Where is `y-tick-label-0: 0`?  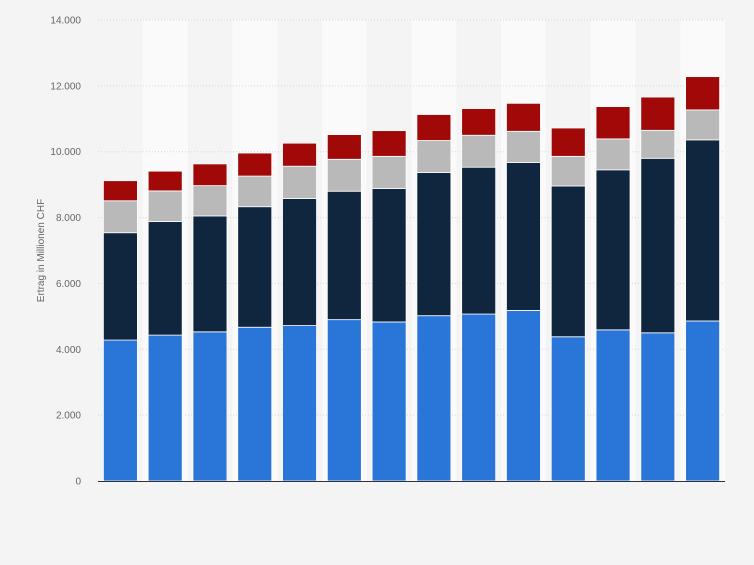
y-tick-label-0: 0 is located at coordinates (78, 482).